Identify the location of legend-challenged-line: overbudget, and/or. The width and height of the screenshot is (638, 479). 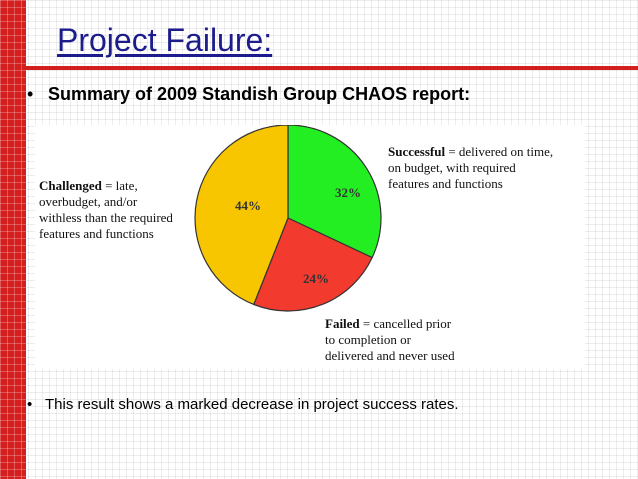
(88, 201).